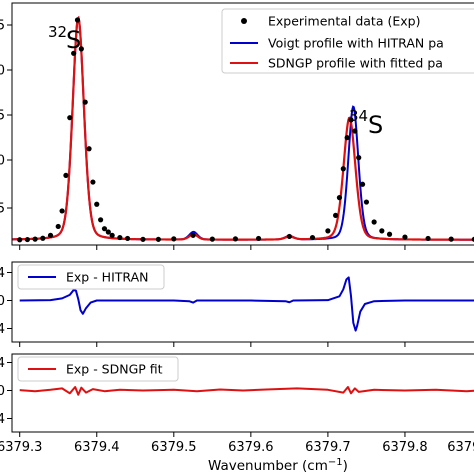  I want to click on annotation-32s: 32 S, so click(64, 38).